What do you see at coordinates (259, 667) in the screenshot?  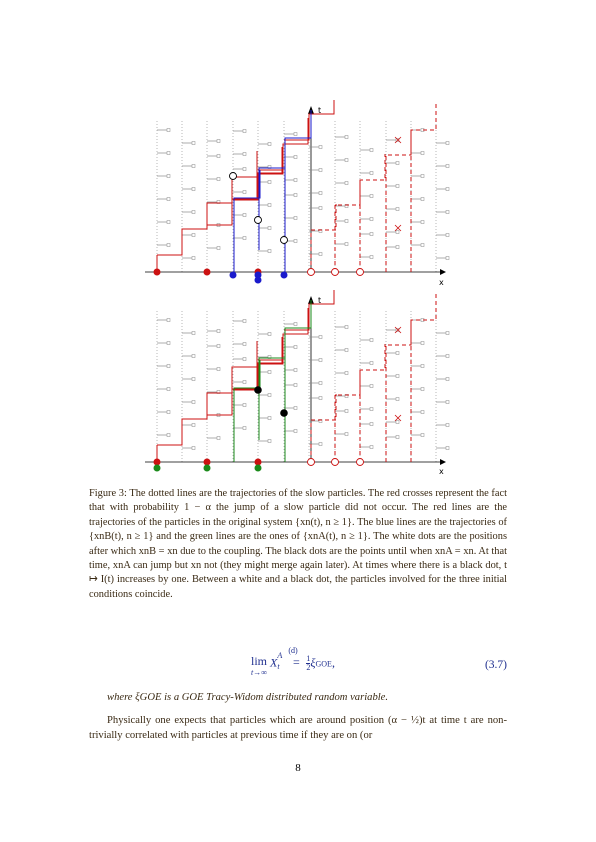 I see `equation-limit: lim t→∞` at bounding box center [259, 667].